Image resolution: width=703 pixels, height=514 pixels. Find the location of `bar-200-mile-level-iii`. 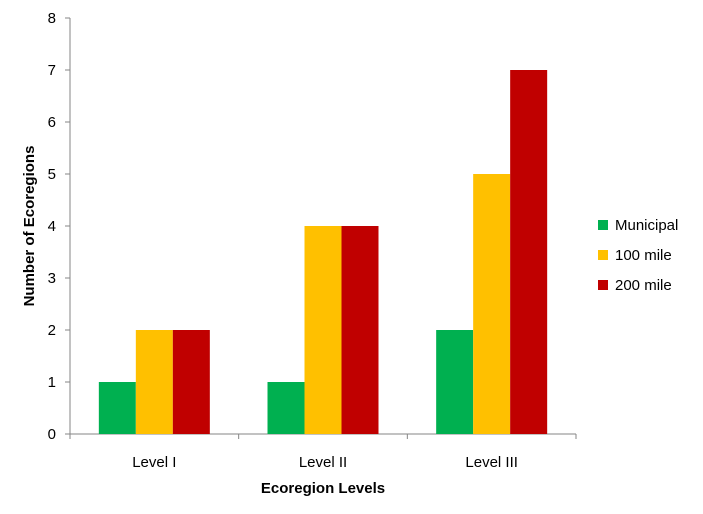

bar-200-mile-level-iii is located at coordinates (529, 252).